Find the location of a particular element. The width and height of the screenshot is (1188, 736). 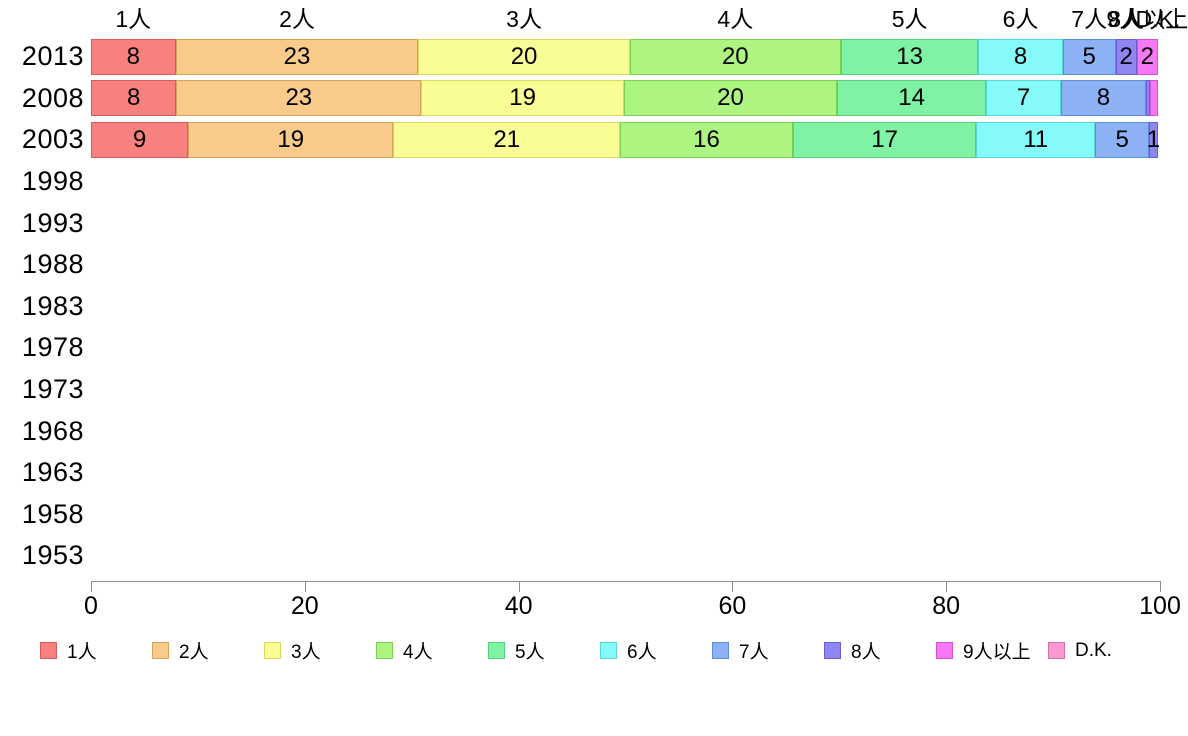

column-header-2人: 2人 is located at coordinates (297, 19).